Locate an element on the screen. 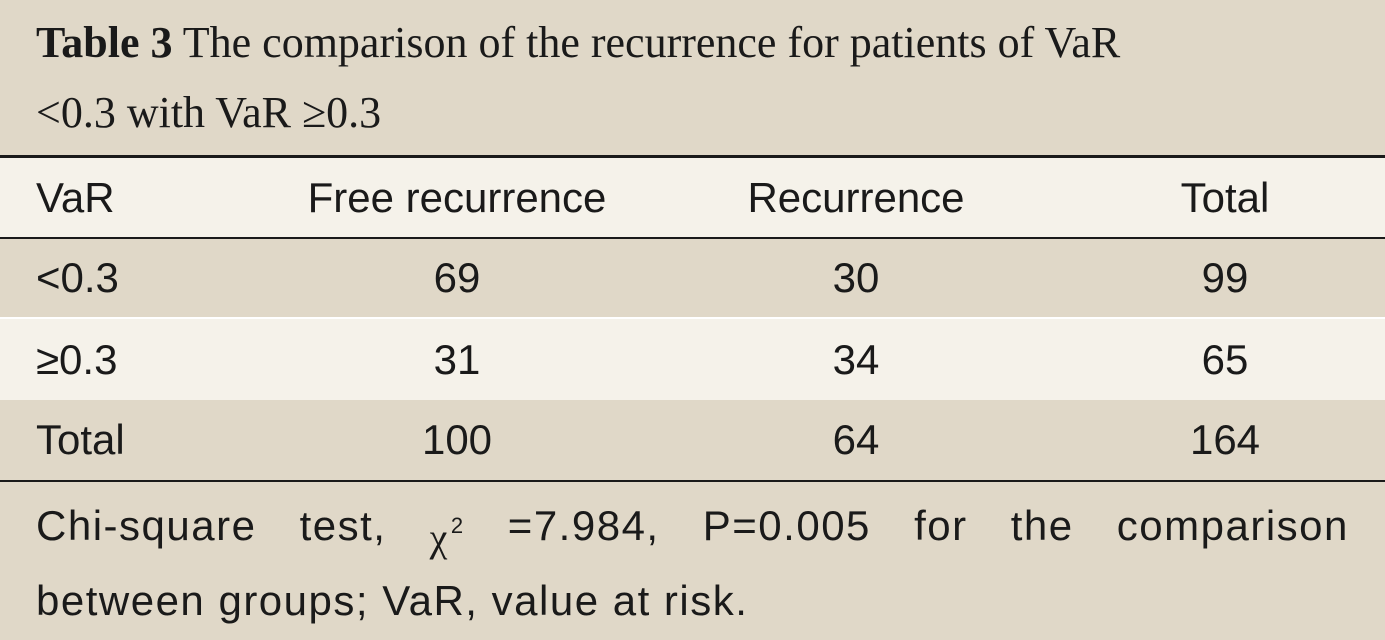 The image size is (1385, 640). header-row: VaR Free recurrence Recurrence Total is located at coordinates (692, 197).